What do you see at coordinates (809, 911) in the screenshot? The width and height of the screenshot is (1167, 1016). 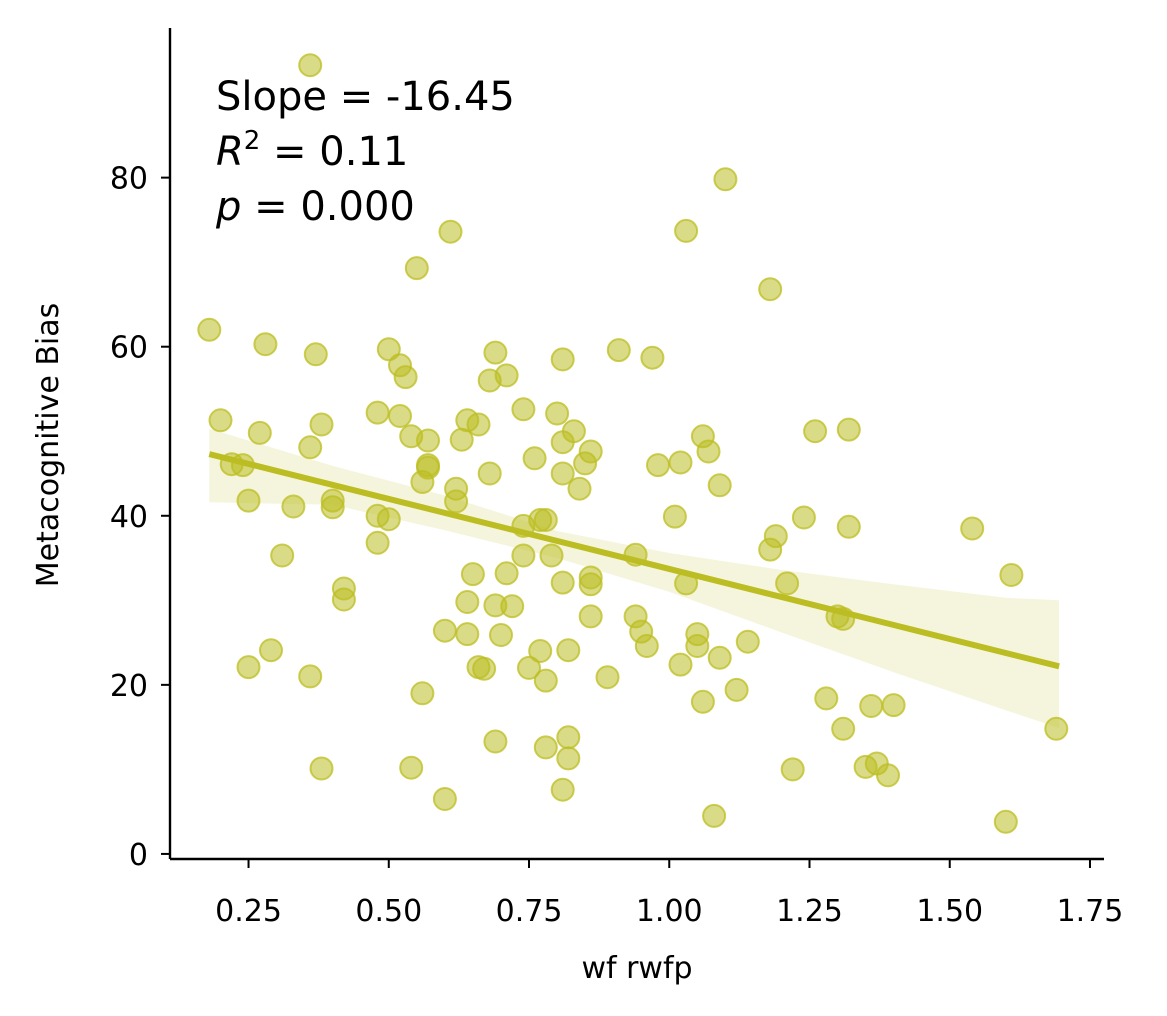 I see `x-tick-label: 1.25` at bounding box center [809, 911].